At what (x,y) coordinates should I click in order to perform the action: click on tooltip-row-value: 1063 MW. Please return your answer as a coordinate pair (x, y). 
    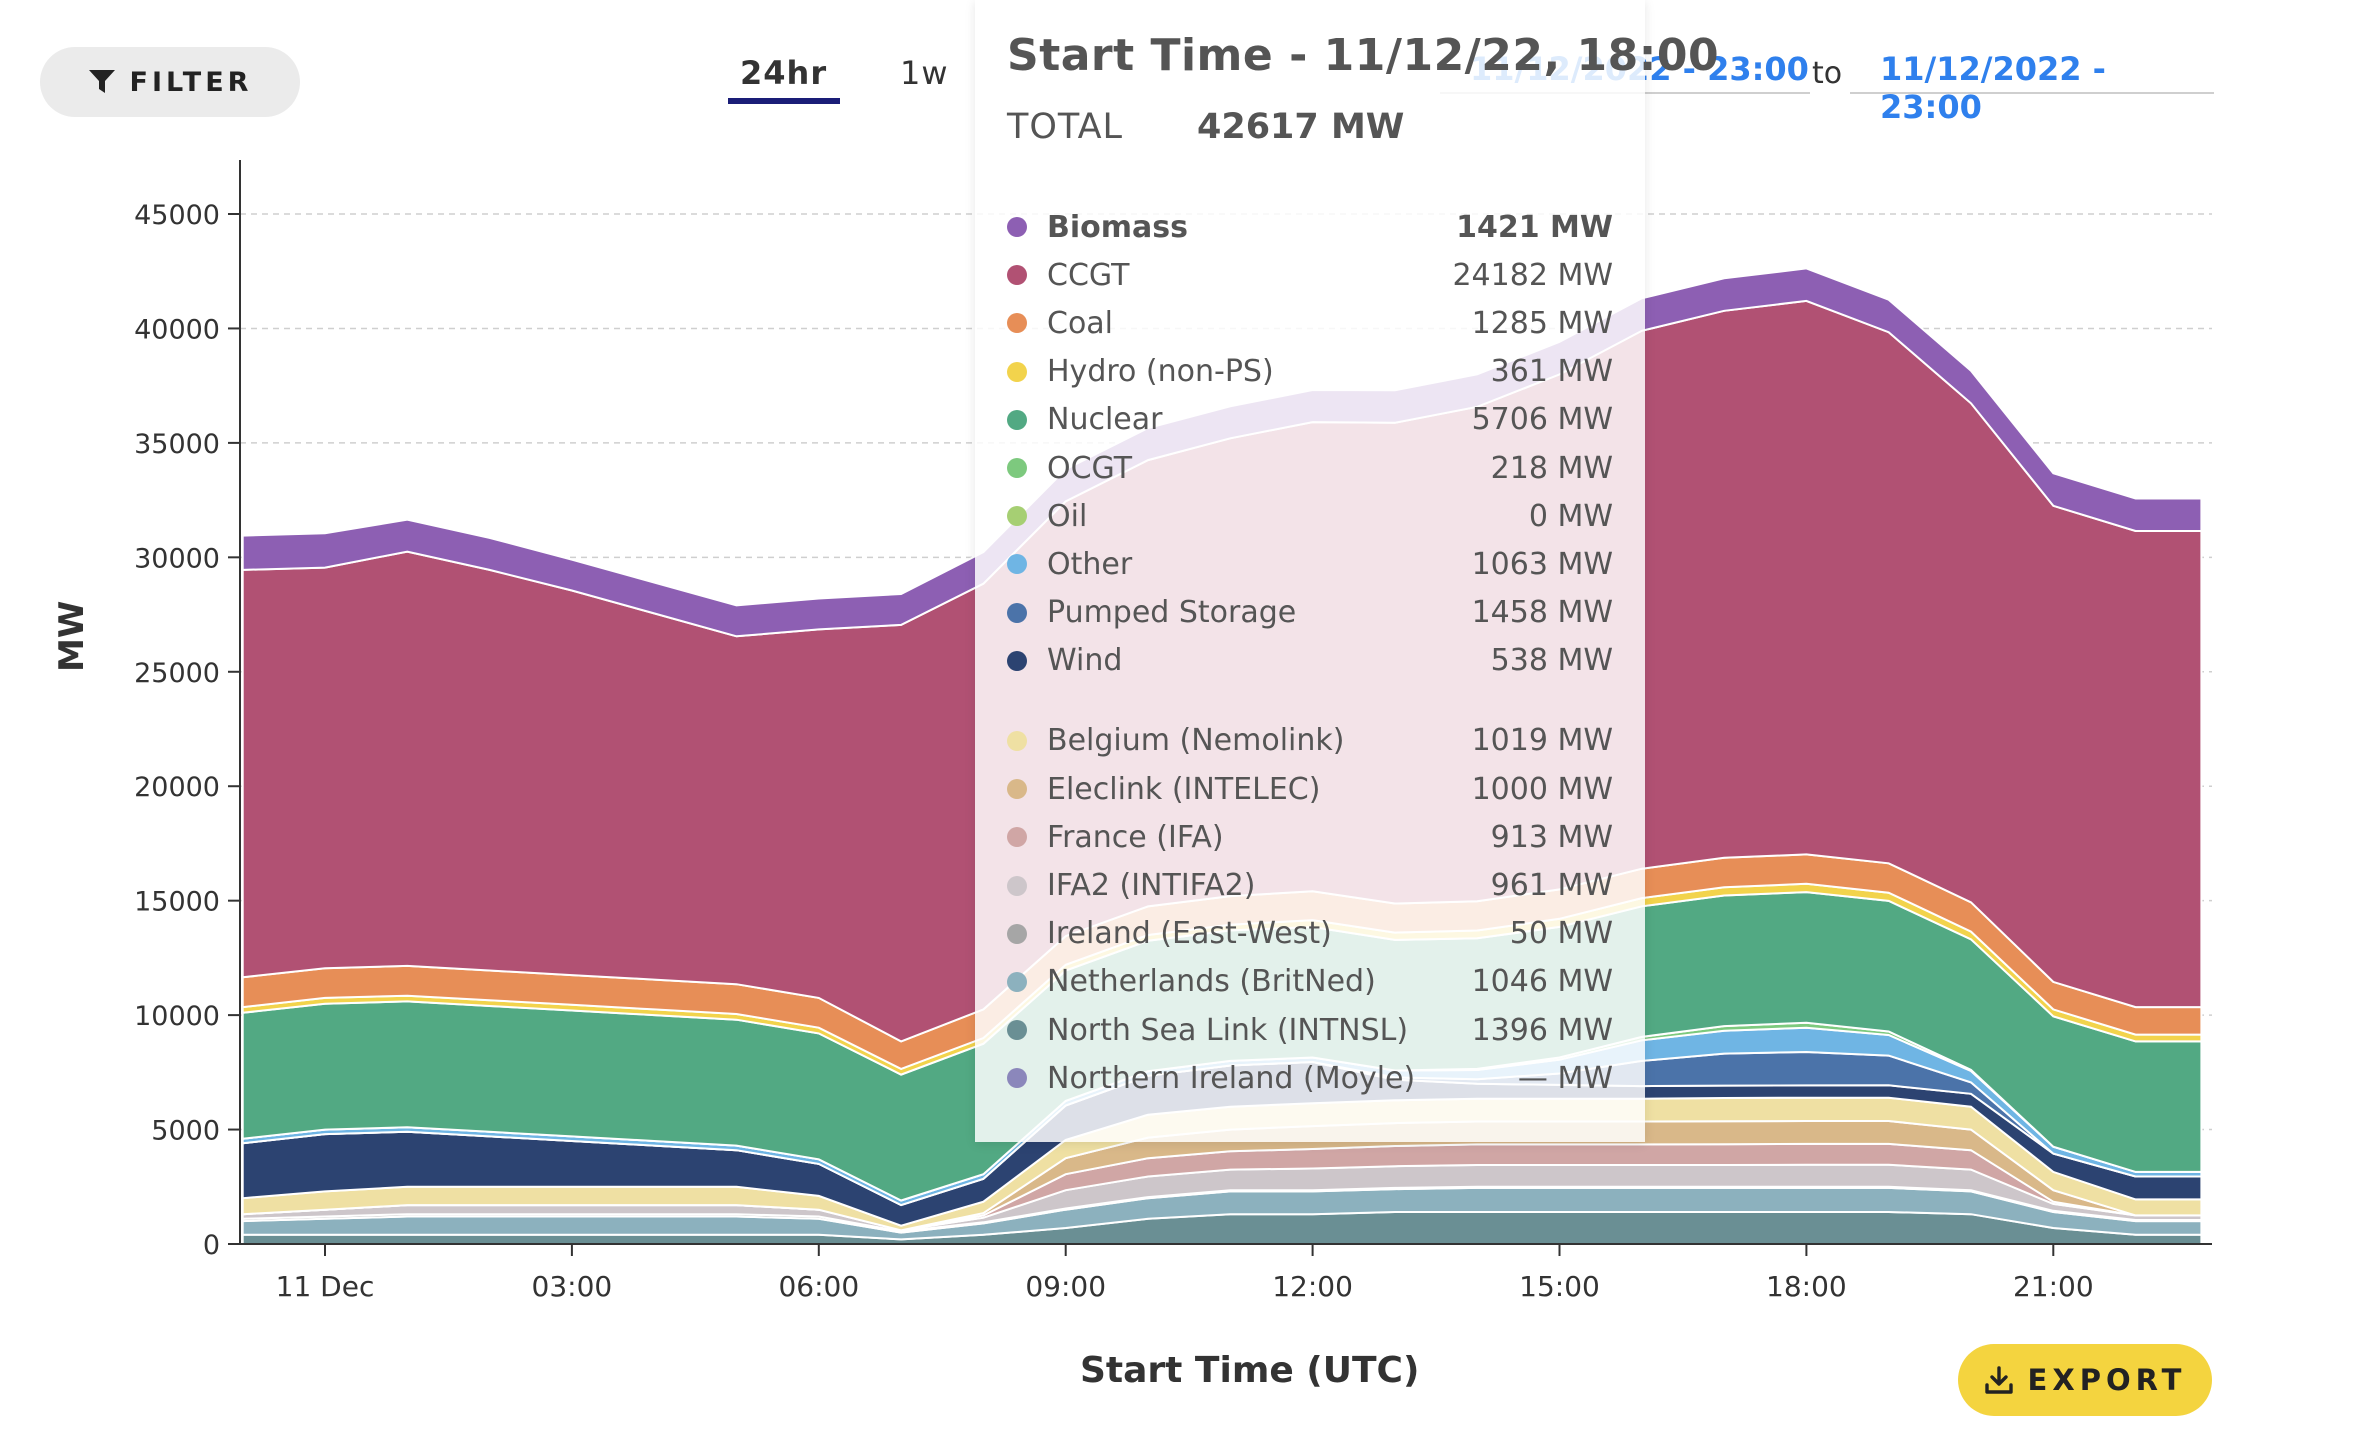
    Looking at the image, I should click on (1542, 564).